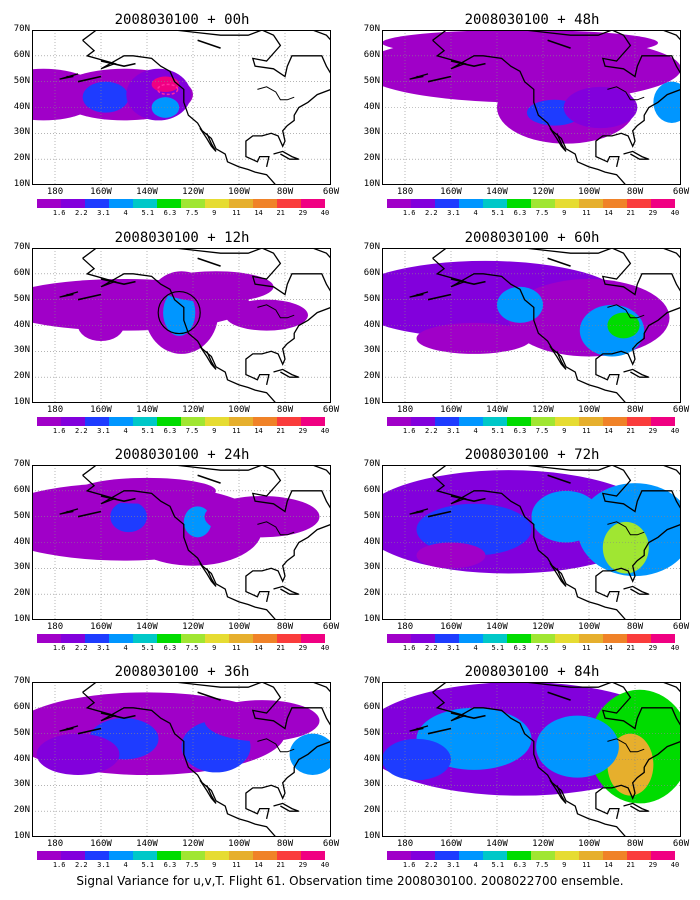  Describe the element at coordinates (371, 489) in the screenshot. I see `latitude-label: 60N` at that location.